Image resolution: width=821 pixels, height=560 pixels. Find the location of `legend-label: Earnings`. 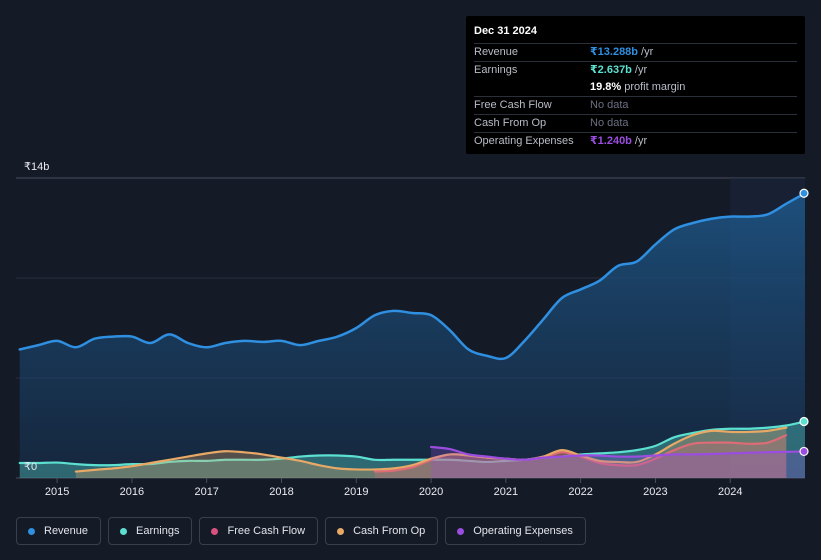

legend-label: Earnings is located at coordinates (158, 531).